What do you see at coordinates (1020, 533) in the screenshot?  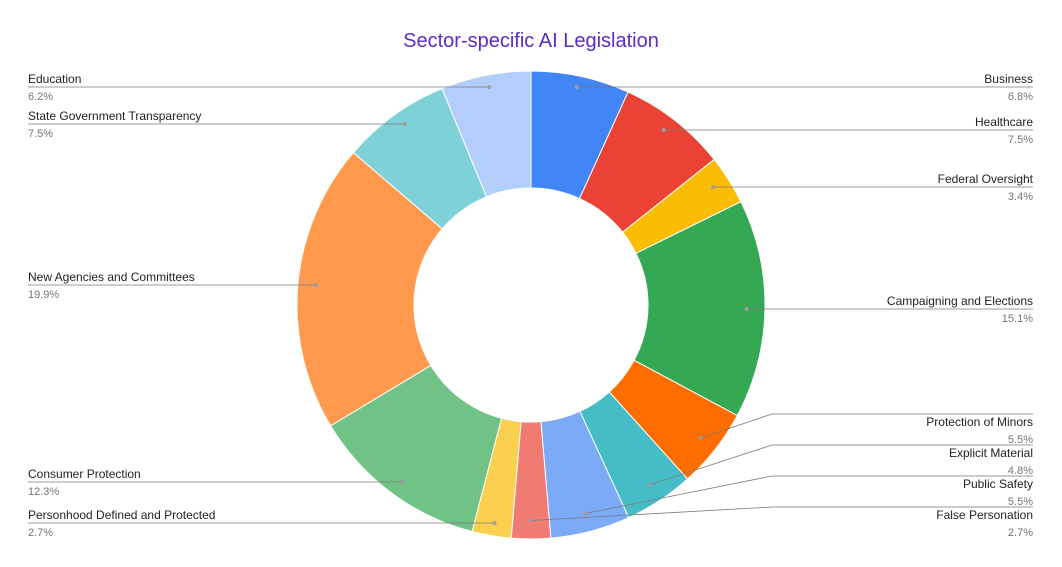 I see `percent-false-personation: 2.7%` at bounding box center [1020, 533].